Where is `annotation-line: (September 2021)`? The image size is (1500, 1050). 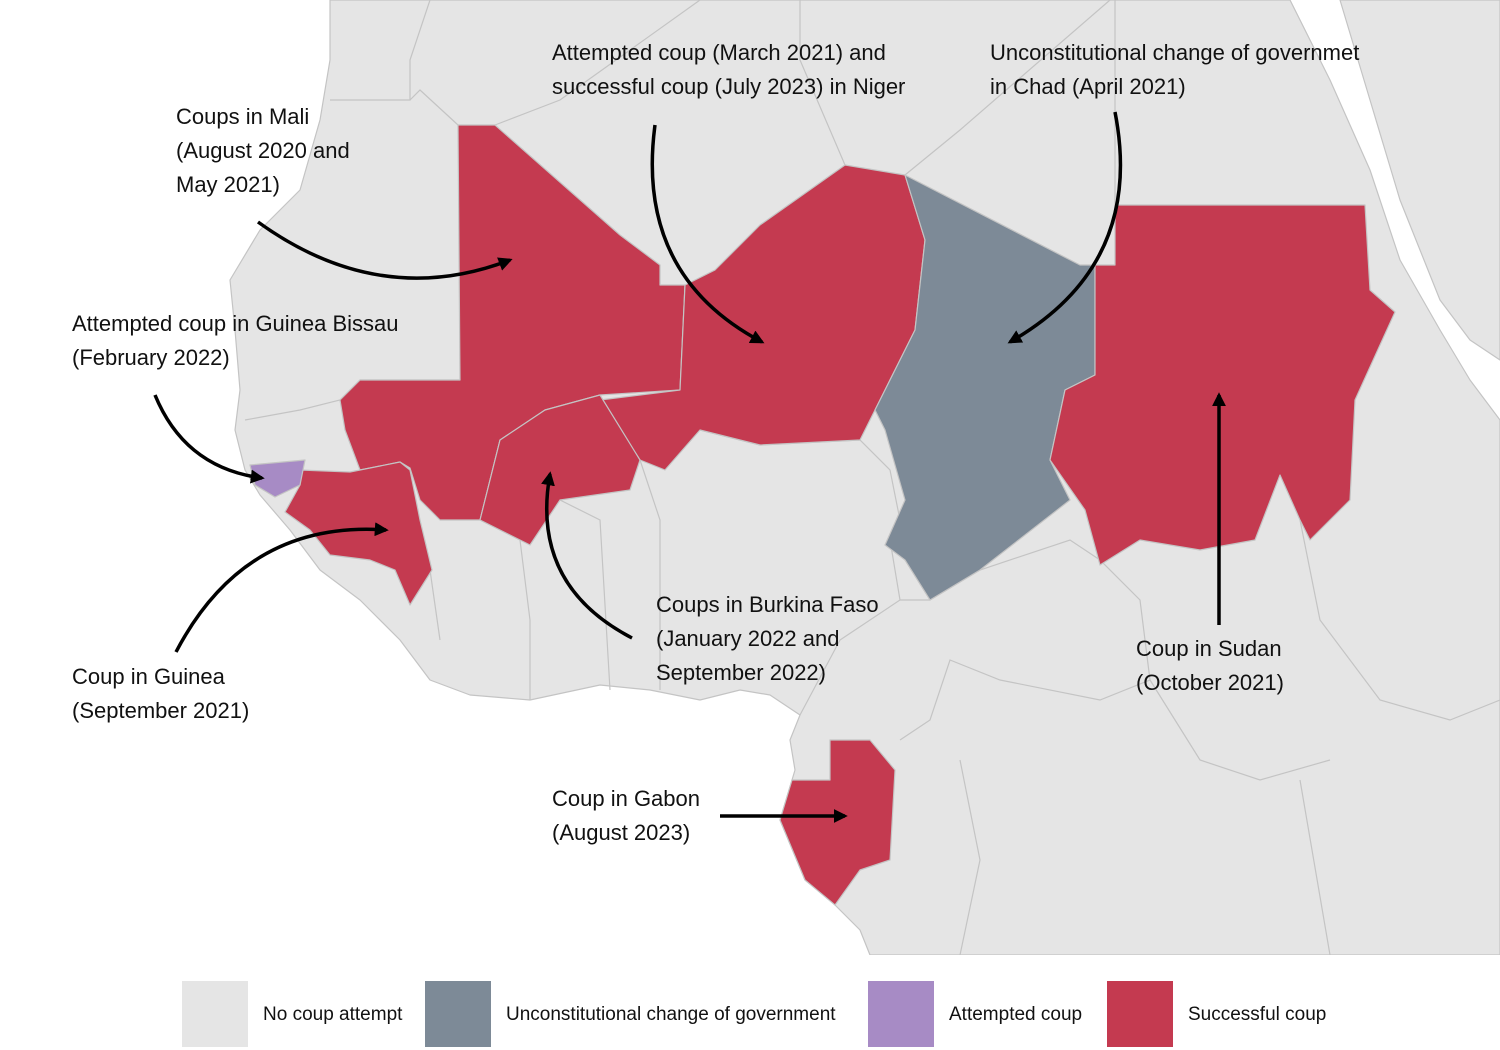 annotation-line: (September 2021) is located at coordinates (160, 710).